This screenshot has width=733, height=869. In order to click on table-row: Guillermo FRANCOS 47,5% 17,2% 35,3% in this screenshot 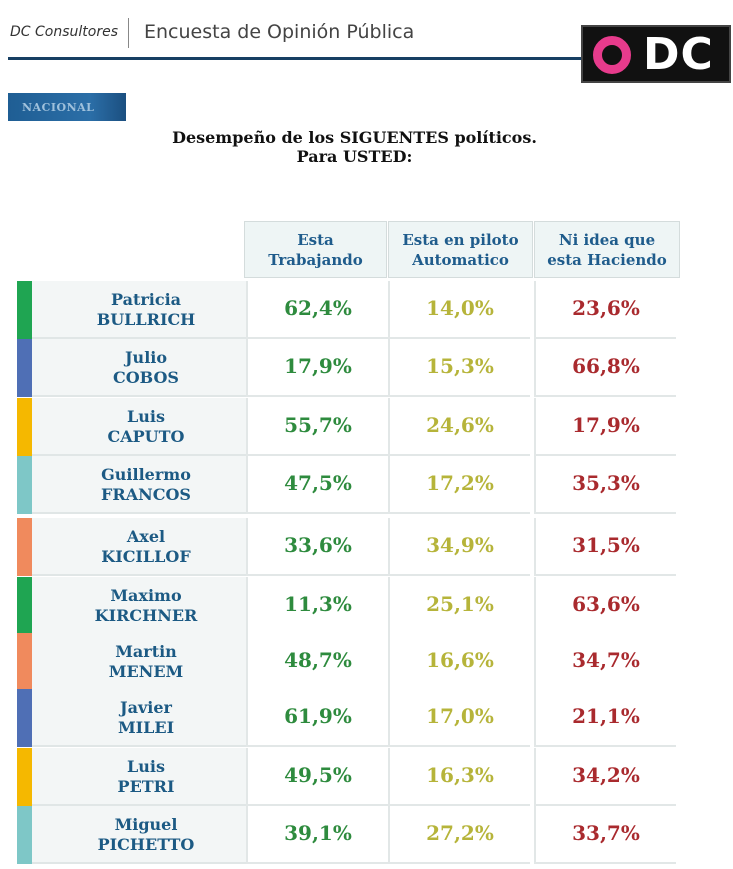, I will do `click(348, 485)`.